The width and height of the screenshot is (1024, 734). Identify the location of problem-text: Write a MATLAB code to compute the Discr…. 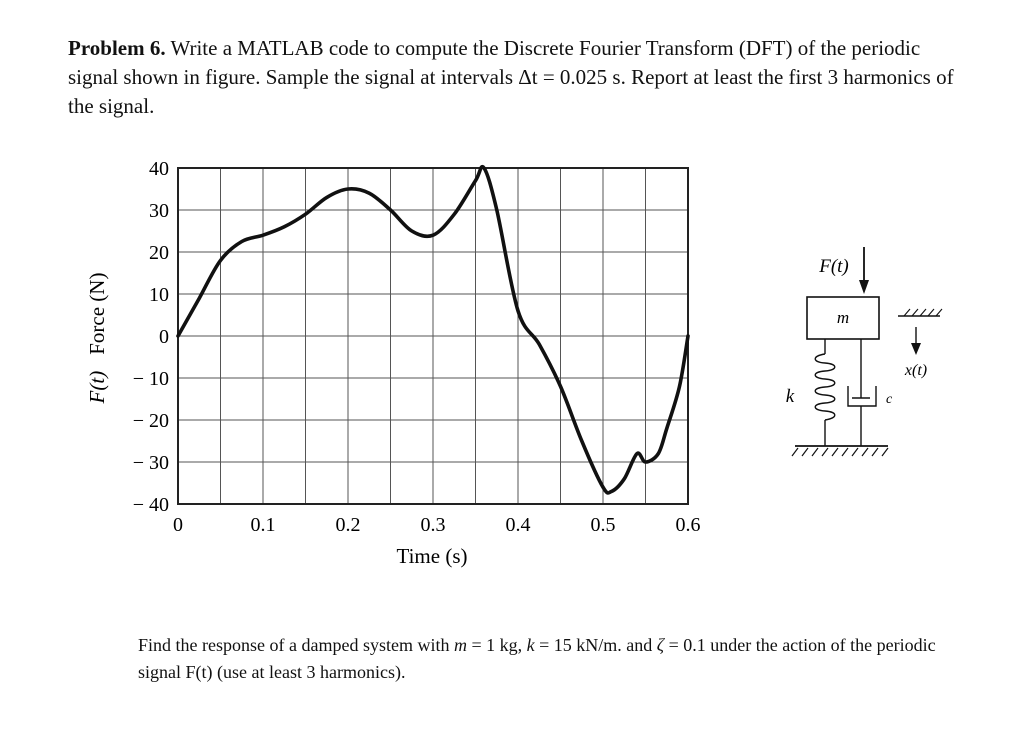
(511, 77).